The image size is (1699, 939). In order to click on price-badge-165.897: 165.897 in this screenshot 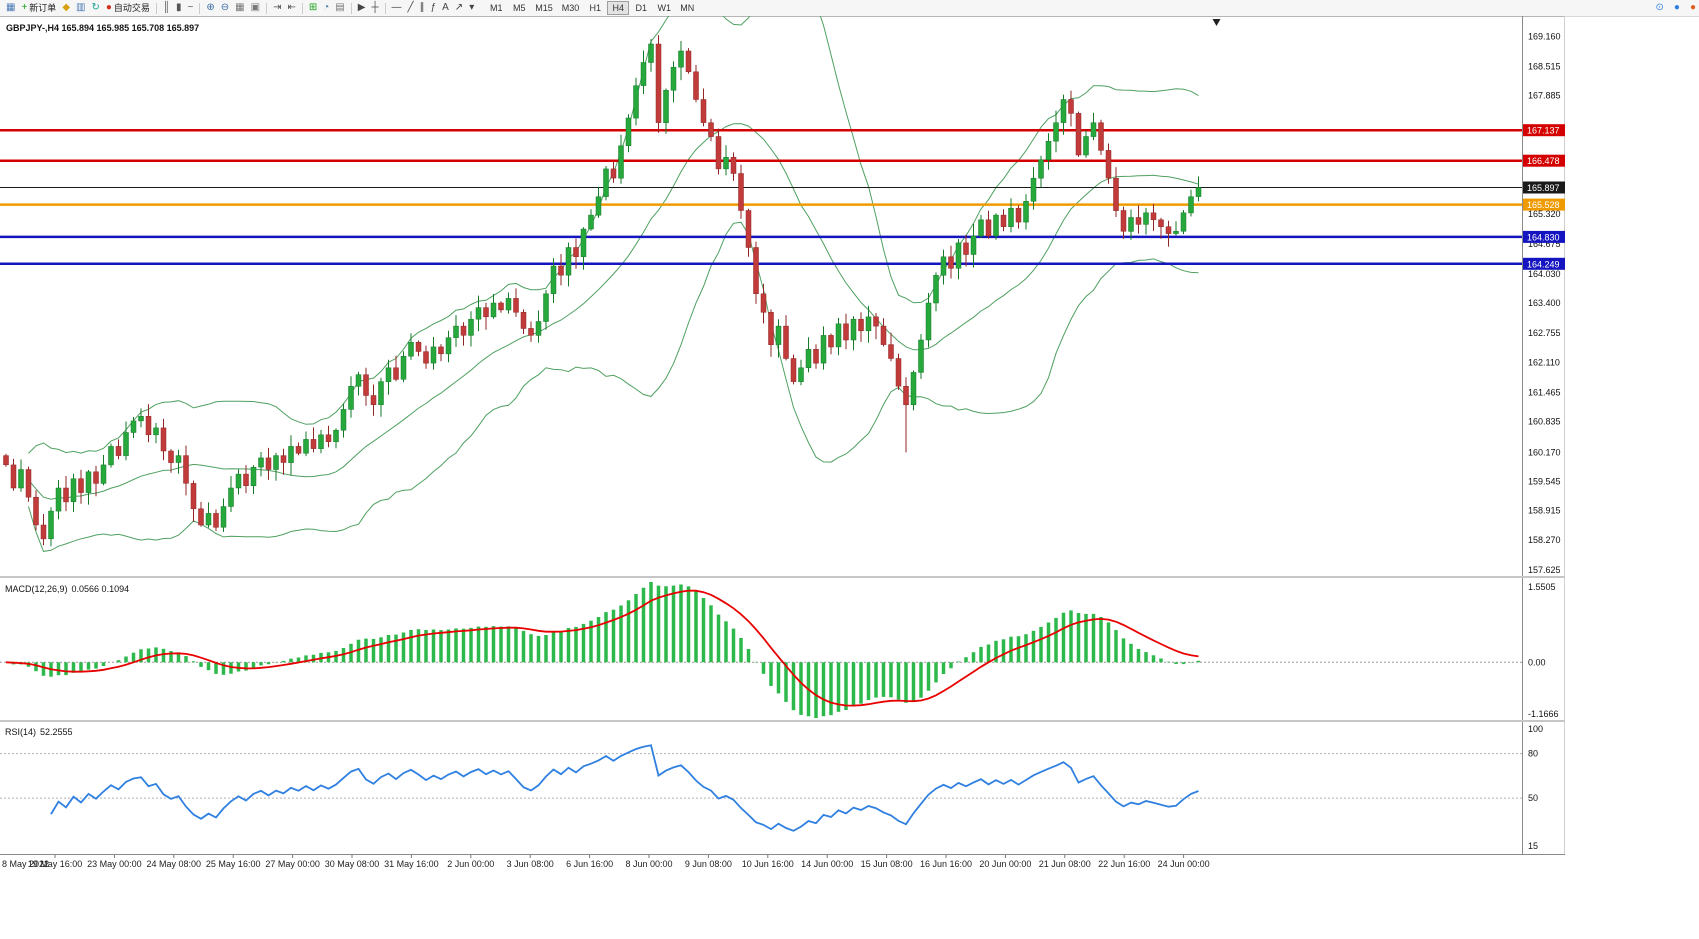, I will do `click(1544, 187)`.